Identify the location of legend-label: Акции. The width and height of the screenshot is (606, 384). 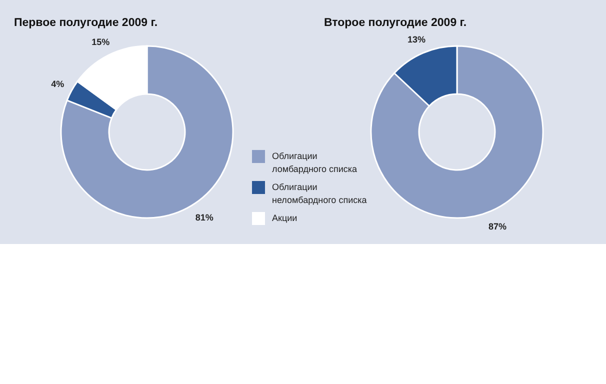
(285, 218).